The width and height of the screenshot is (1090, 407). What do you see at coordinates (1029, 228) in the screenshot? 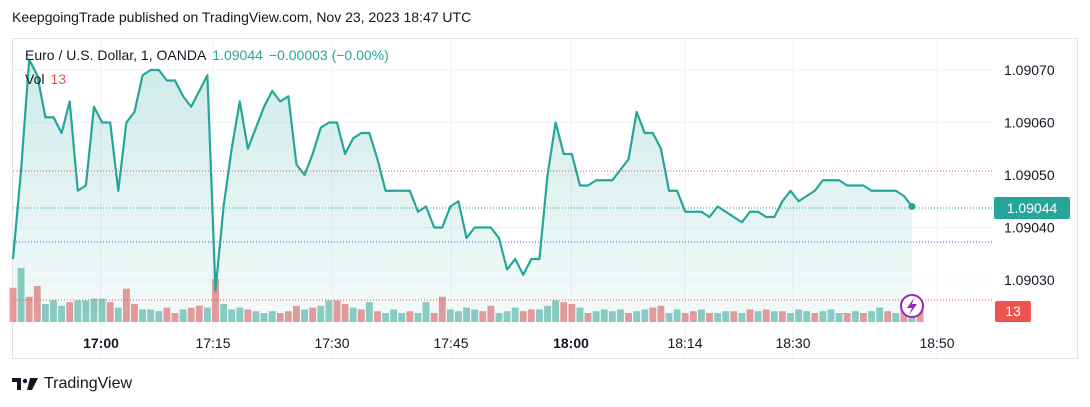
I see `y-tick-label: 1.09040` at bounding box center [1029, 228].